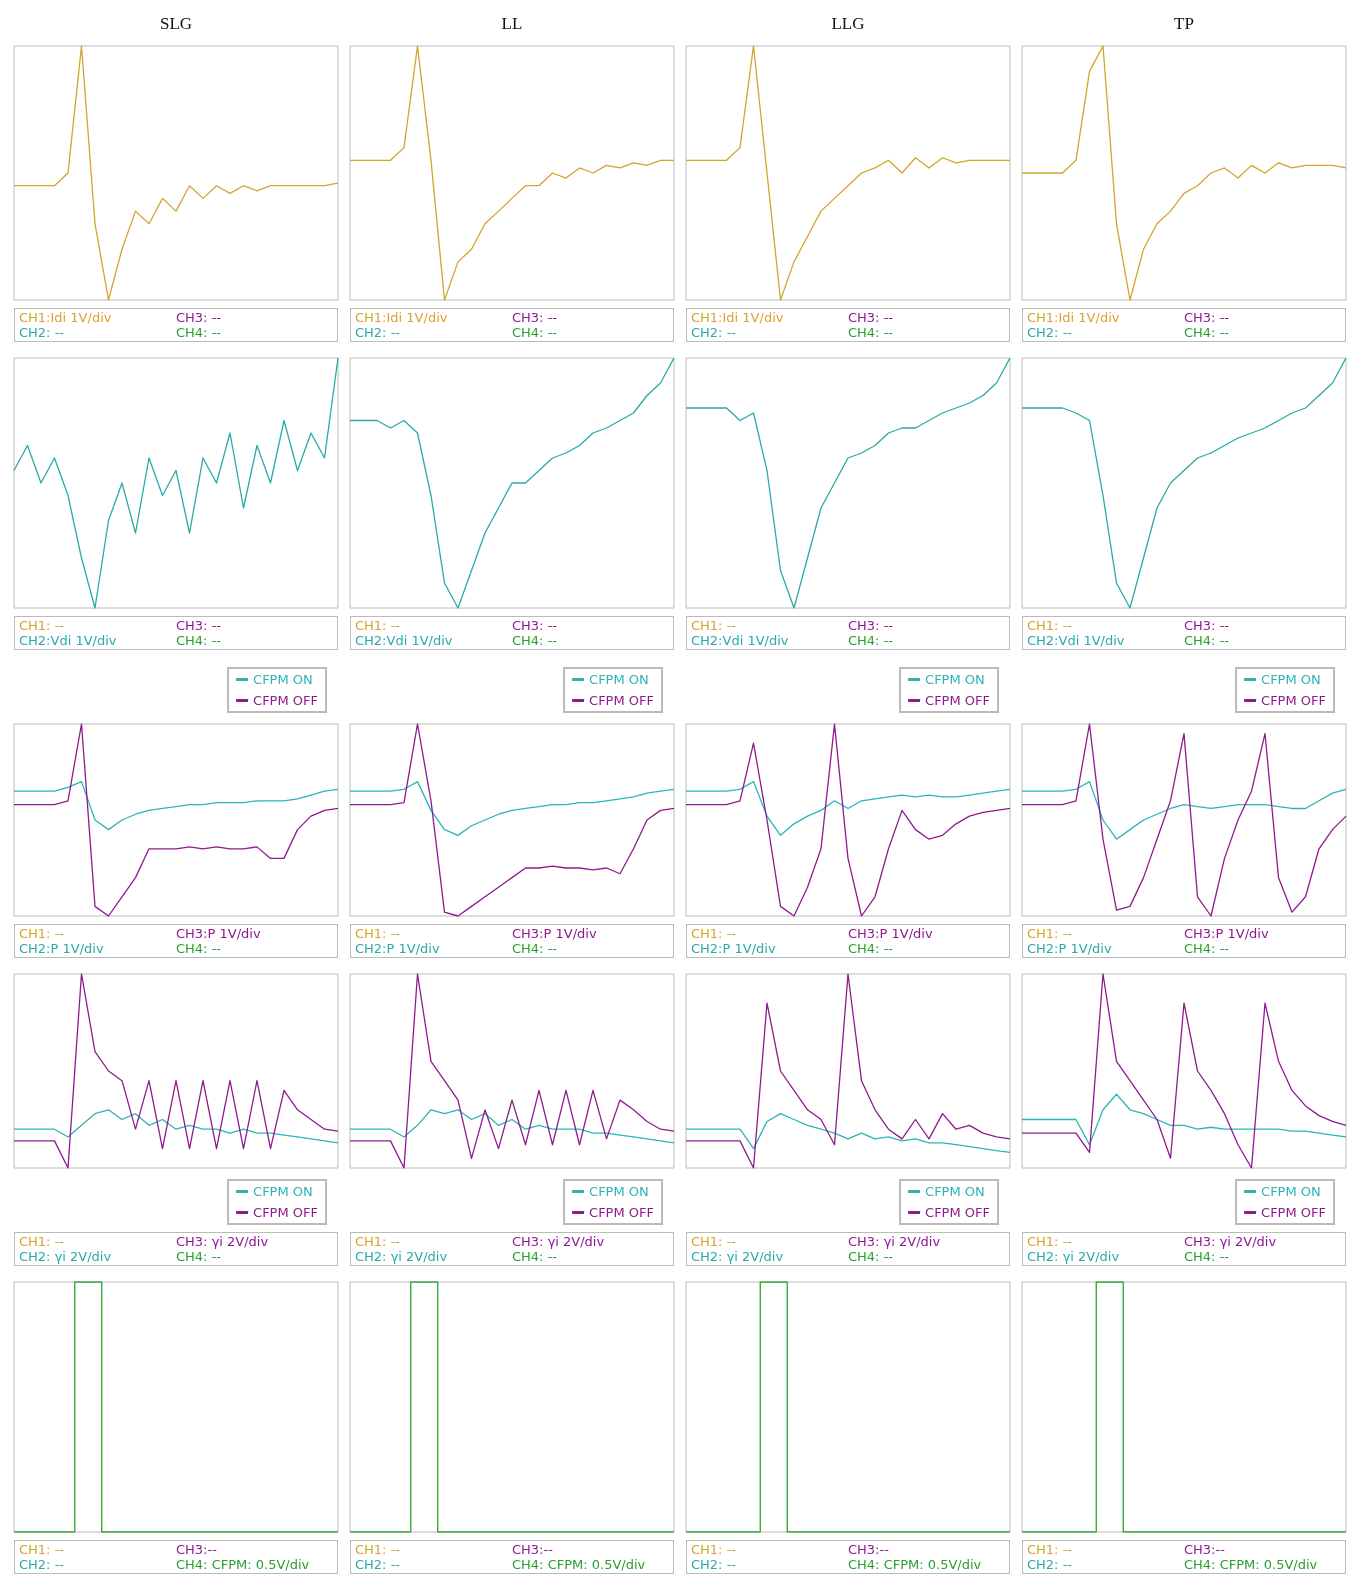 The image size is (1369, 1578). I want to click on chart-title: SLG, so click(176, 23).